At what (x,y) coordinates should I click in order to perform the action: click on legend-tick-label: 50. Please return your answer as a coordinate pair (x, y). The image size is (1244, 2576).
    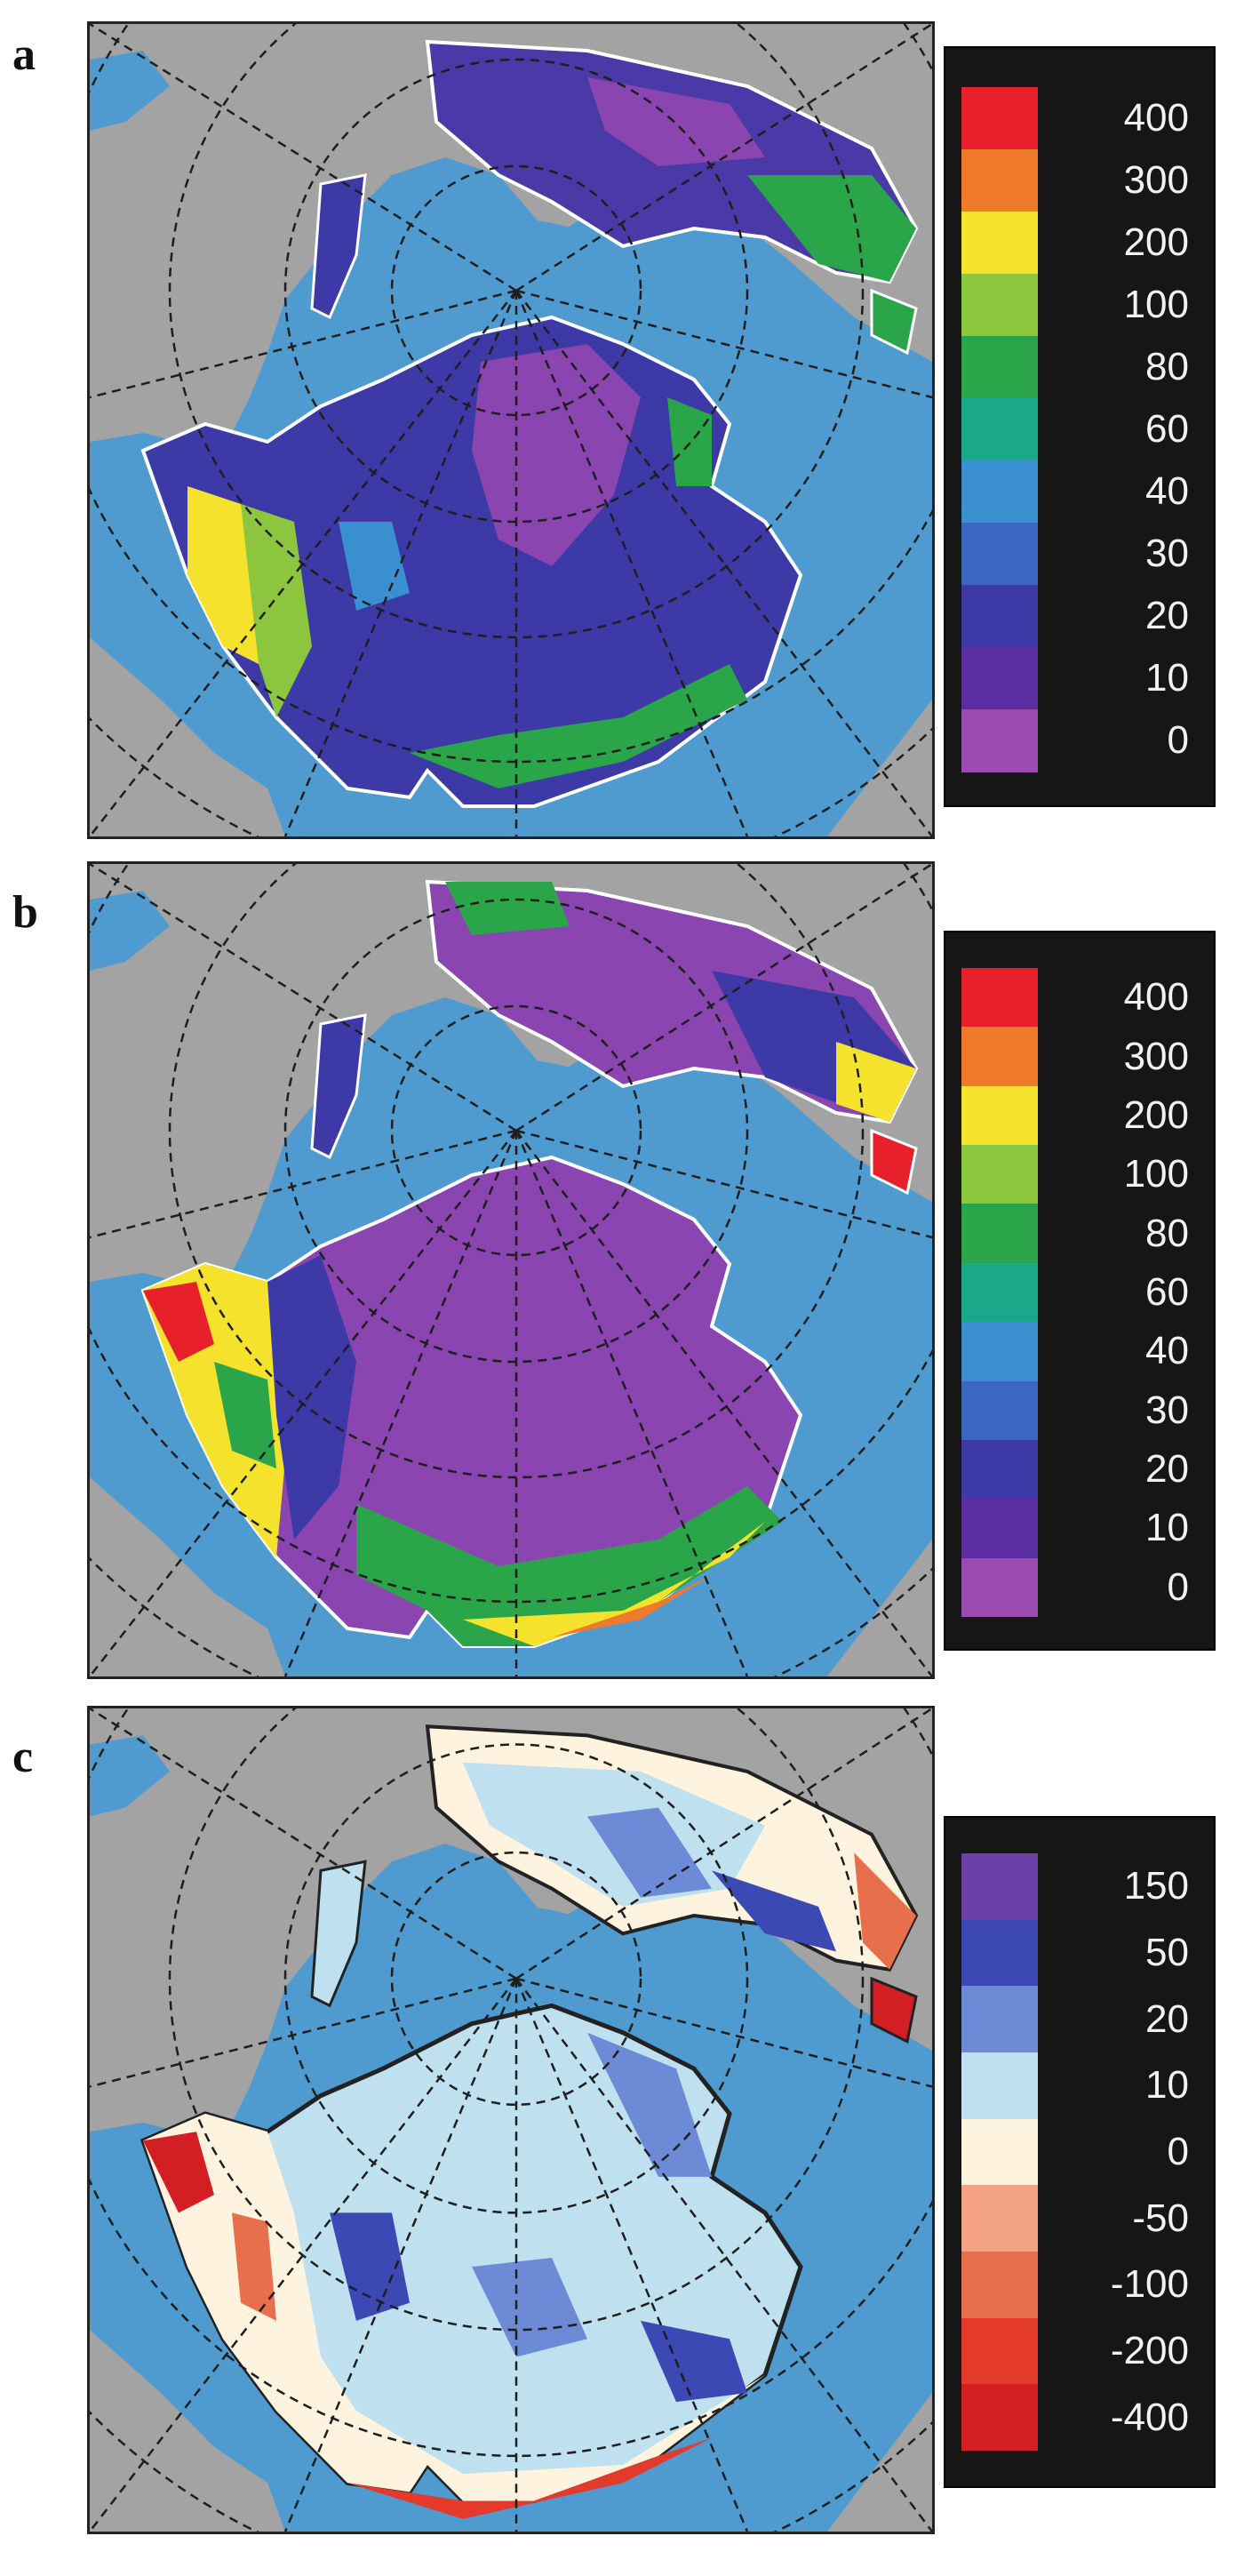
    Looking at the image, I should click on (1167, 1952).